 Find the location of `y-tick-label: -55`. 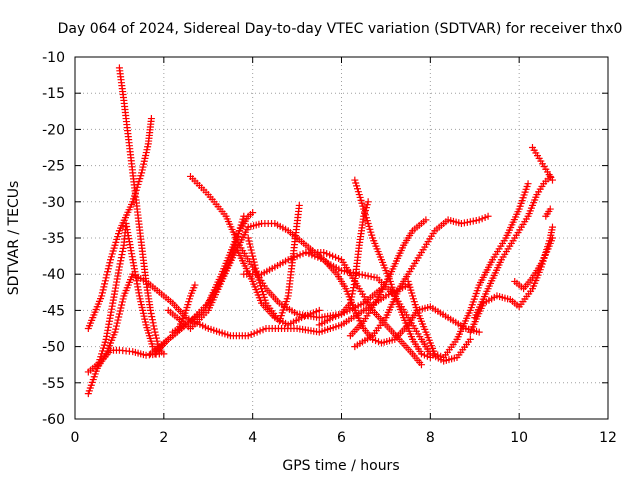

y-tick-label: -55 is located at coordinates (53, 384).